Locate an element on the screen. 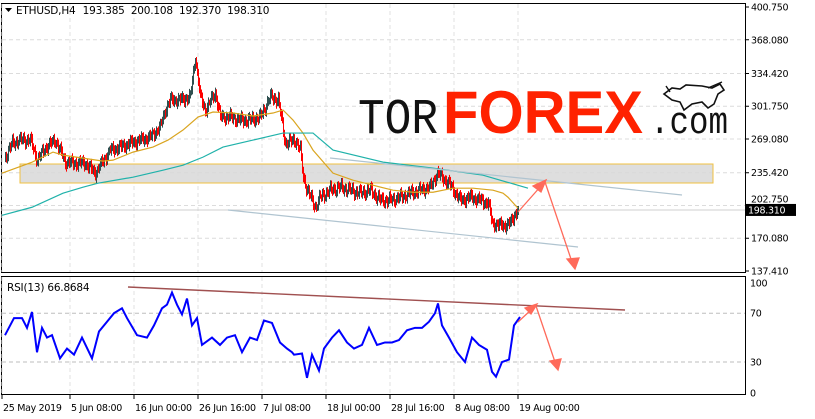 This screenshot has height=419, width=815. x-tick-label: 19 Aug 00:00 is located at coordinates (549, 408).